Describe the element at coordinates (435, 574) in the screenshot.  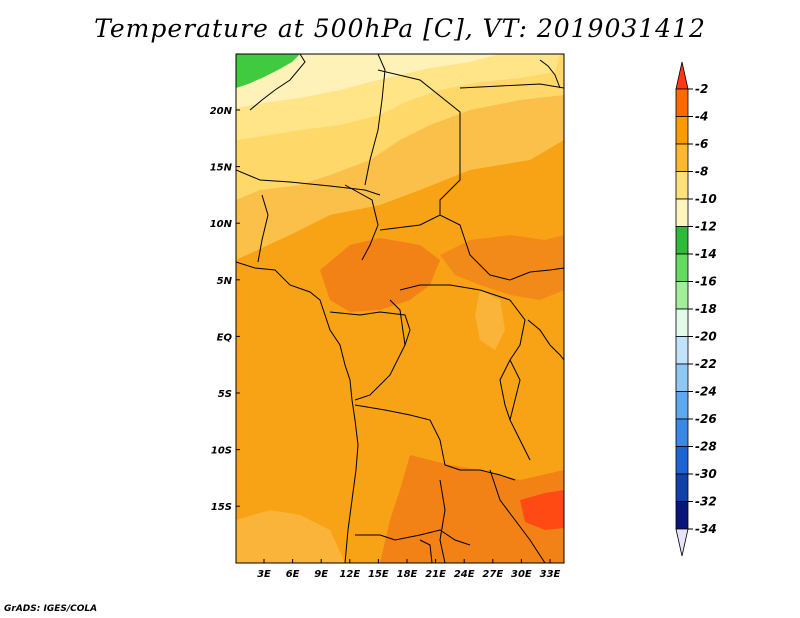
I see `lon-label: 21E` at that location.